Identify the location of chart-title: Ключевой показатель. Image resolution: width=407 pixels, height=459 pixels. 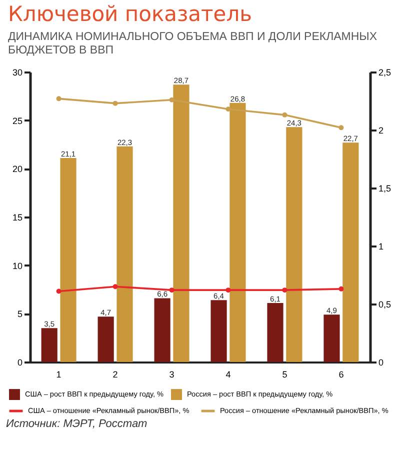
(130, 14).